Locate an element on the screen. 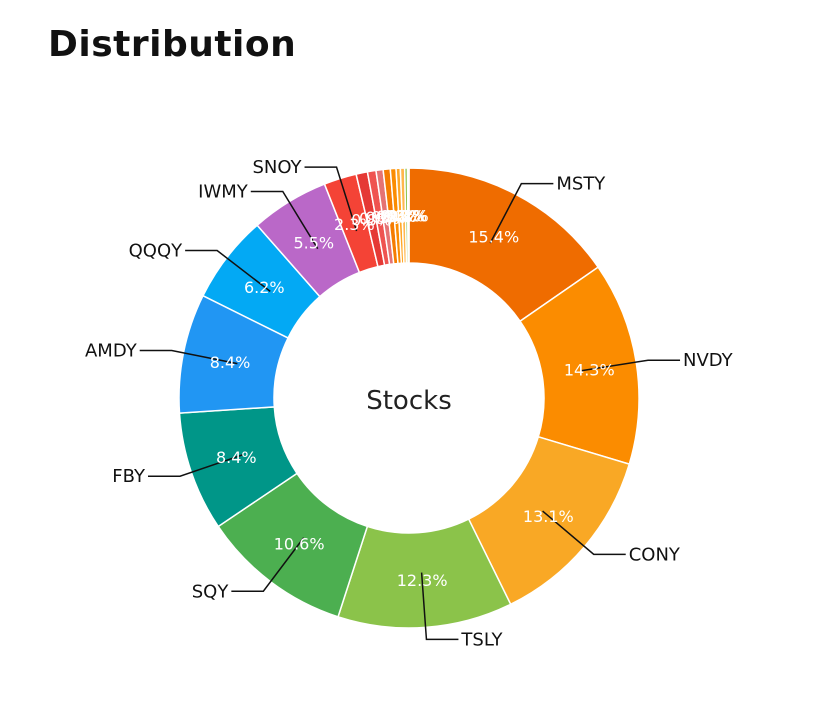  leader-line-amdy is located at coordinates (188, 357).